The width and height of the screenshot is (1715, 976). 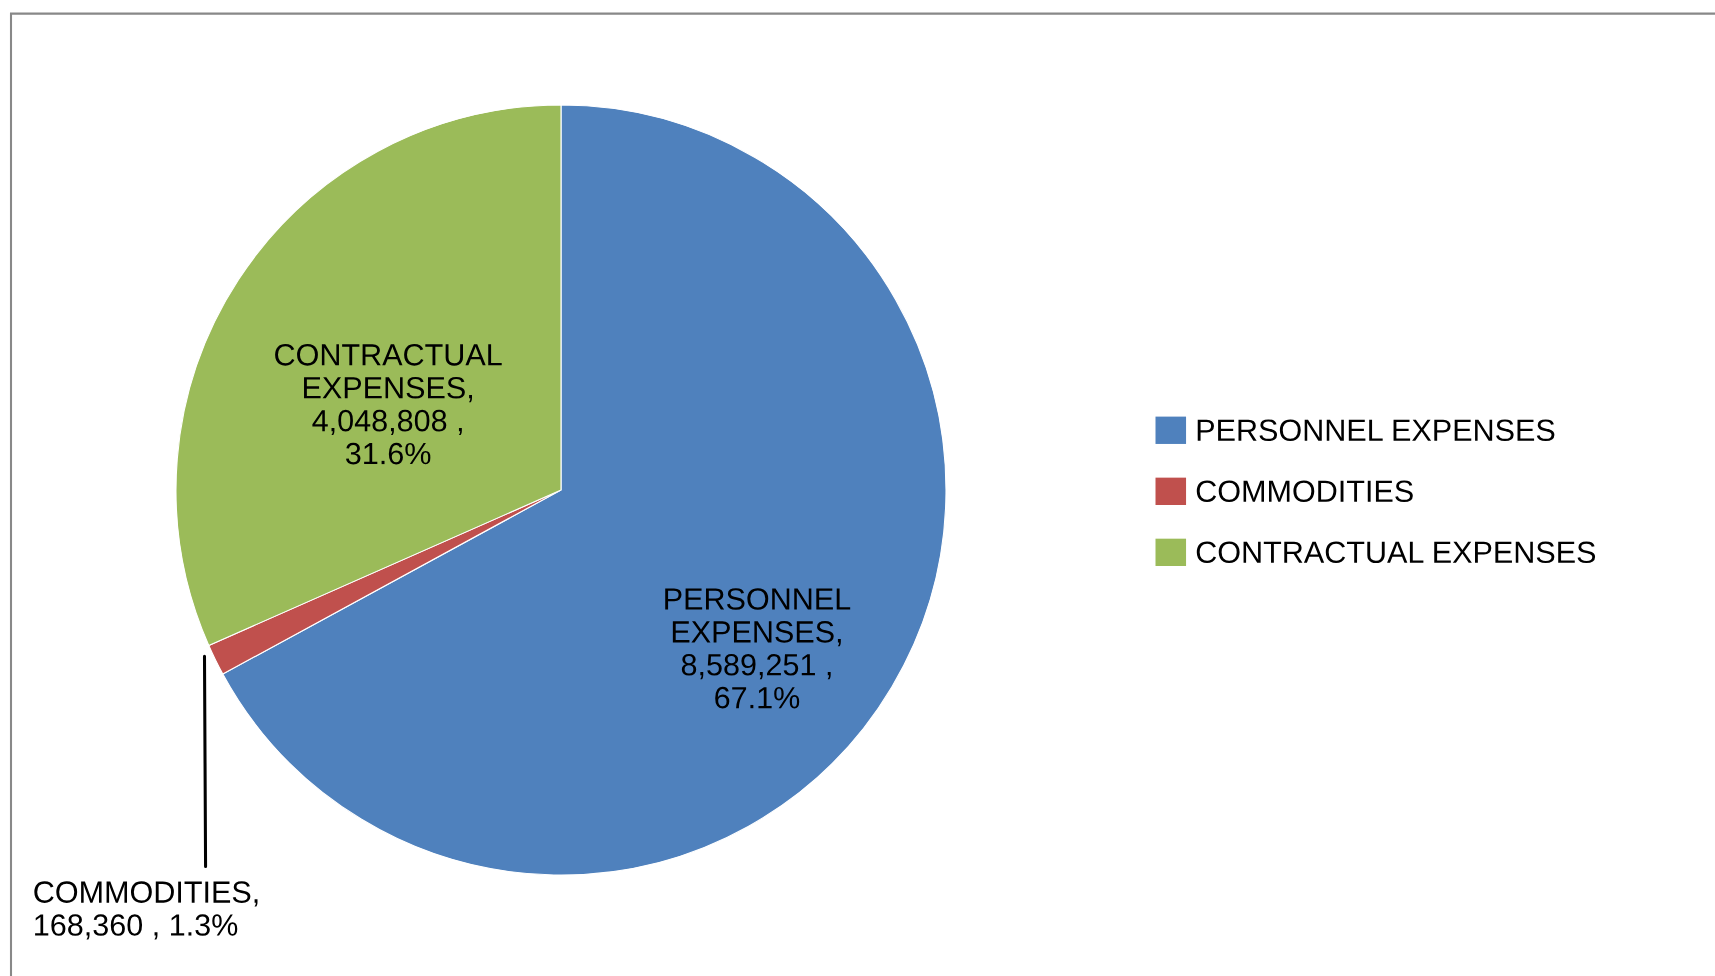 What do you see at coordinates (1396, 552) in the screenshot?
I see `legend-label: CONTRACTUAL EXPENSES` at bounding box center [1396, 552].